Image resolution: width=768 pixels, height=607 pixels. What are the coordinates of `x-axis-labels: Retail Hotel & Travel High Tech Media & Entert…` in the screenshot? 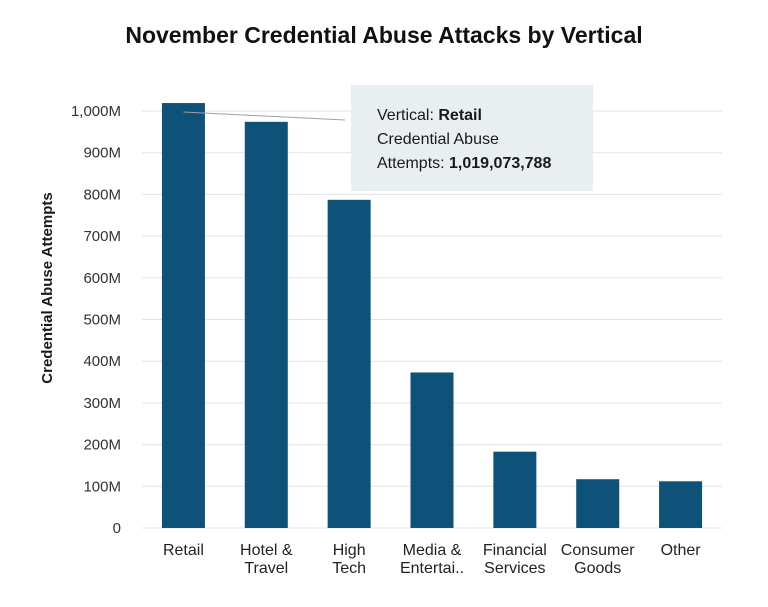 It's located at (432, 559).